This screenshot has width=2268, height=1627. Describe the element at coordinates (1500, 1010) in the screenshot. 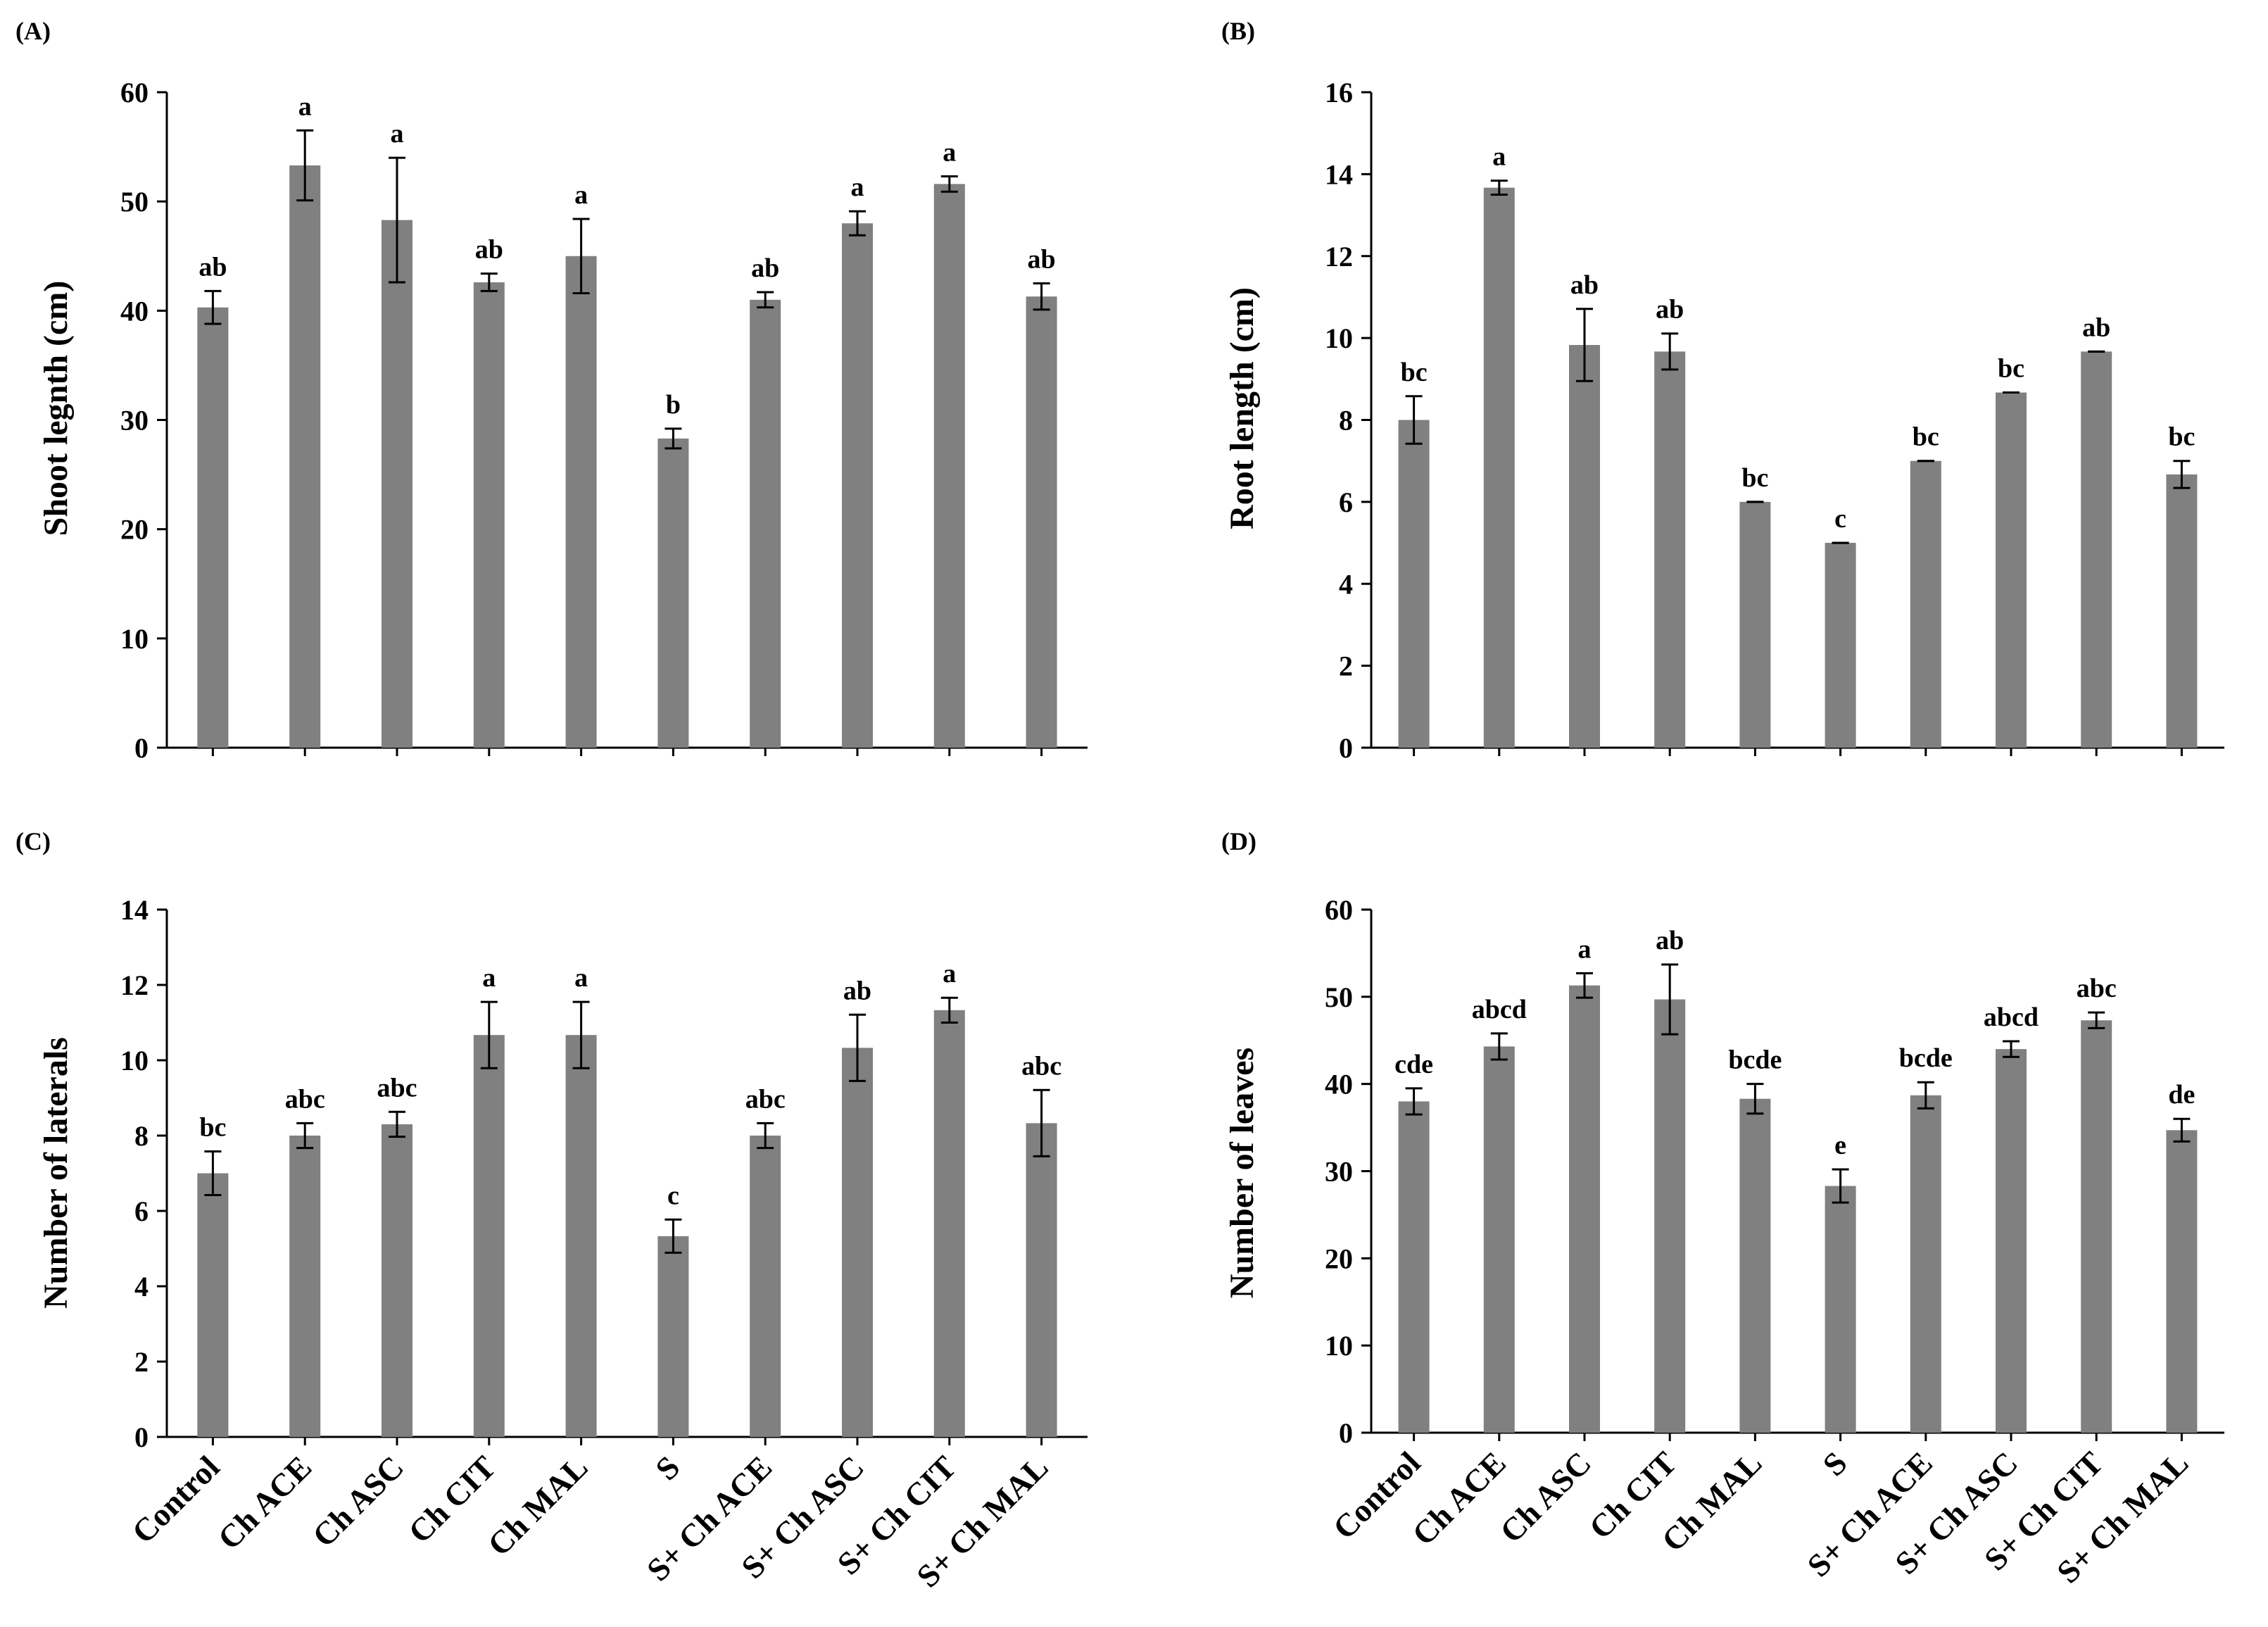

I see `significance-label: abcd` at that location.